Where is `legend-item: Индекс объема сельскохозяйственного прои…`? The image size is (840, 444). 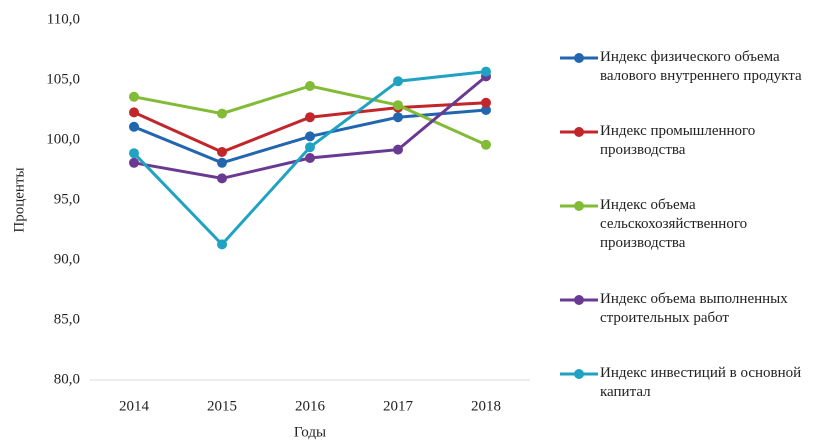 legend-item: Индекс объема сельскохозяйственного прои… is located at coordinates (697, 224).